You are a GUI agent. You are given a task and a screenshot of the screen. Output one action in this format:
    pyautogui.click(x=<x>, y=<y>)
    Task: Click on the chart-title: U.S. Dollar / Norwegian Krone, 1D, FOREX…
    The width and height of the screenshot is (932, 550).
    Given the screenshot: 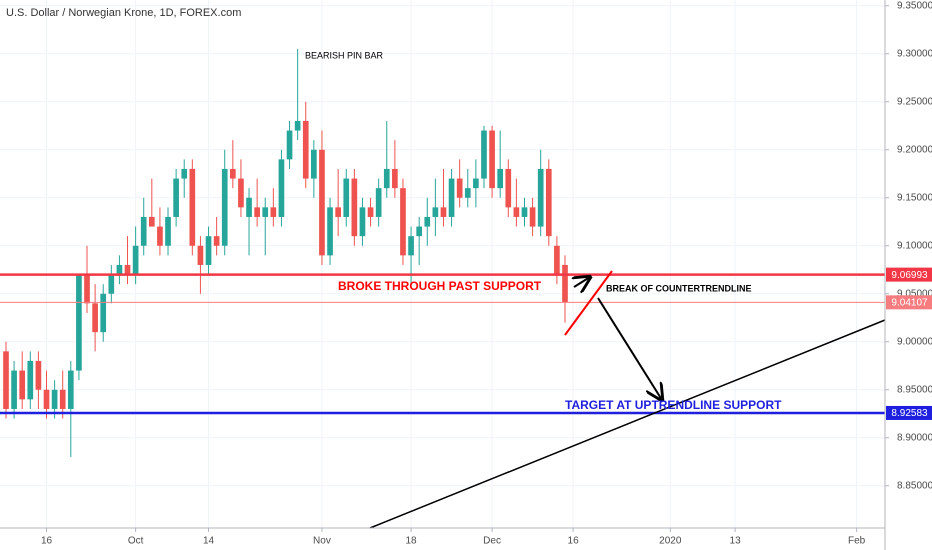 What is the action you would take?
    pyautogui.click(x=123, y=13)
    